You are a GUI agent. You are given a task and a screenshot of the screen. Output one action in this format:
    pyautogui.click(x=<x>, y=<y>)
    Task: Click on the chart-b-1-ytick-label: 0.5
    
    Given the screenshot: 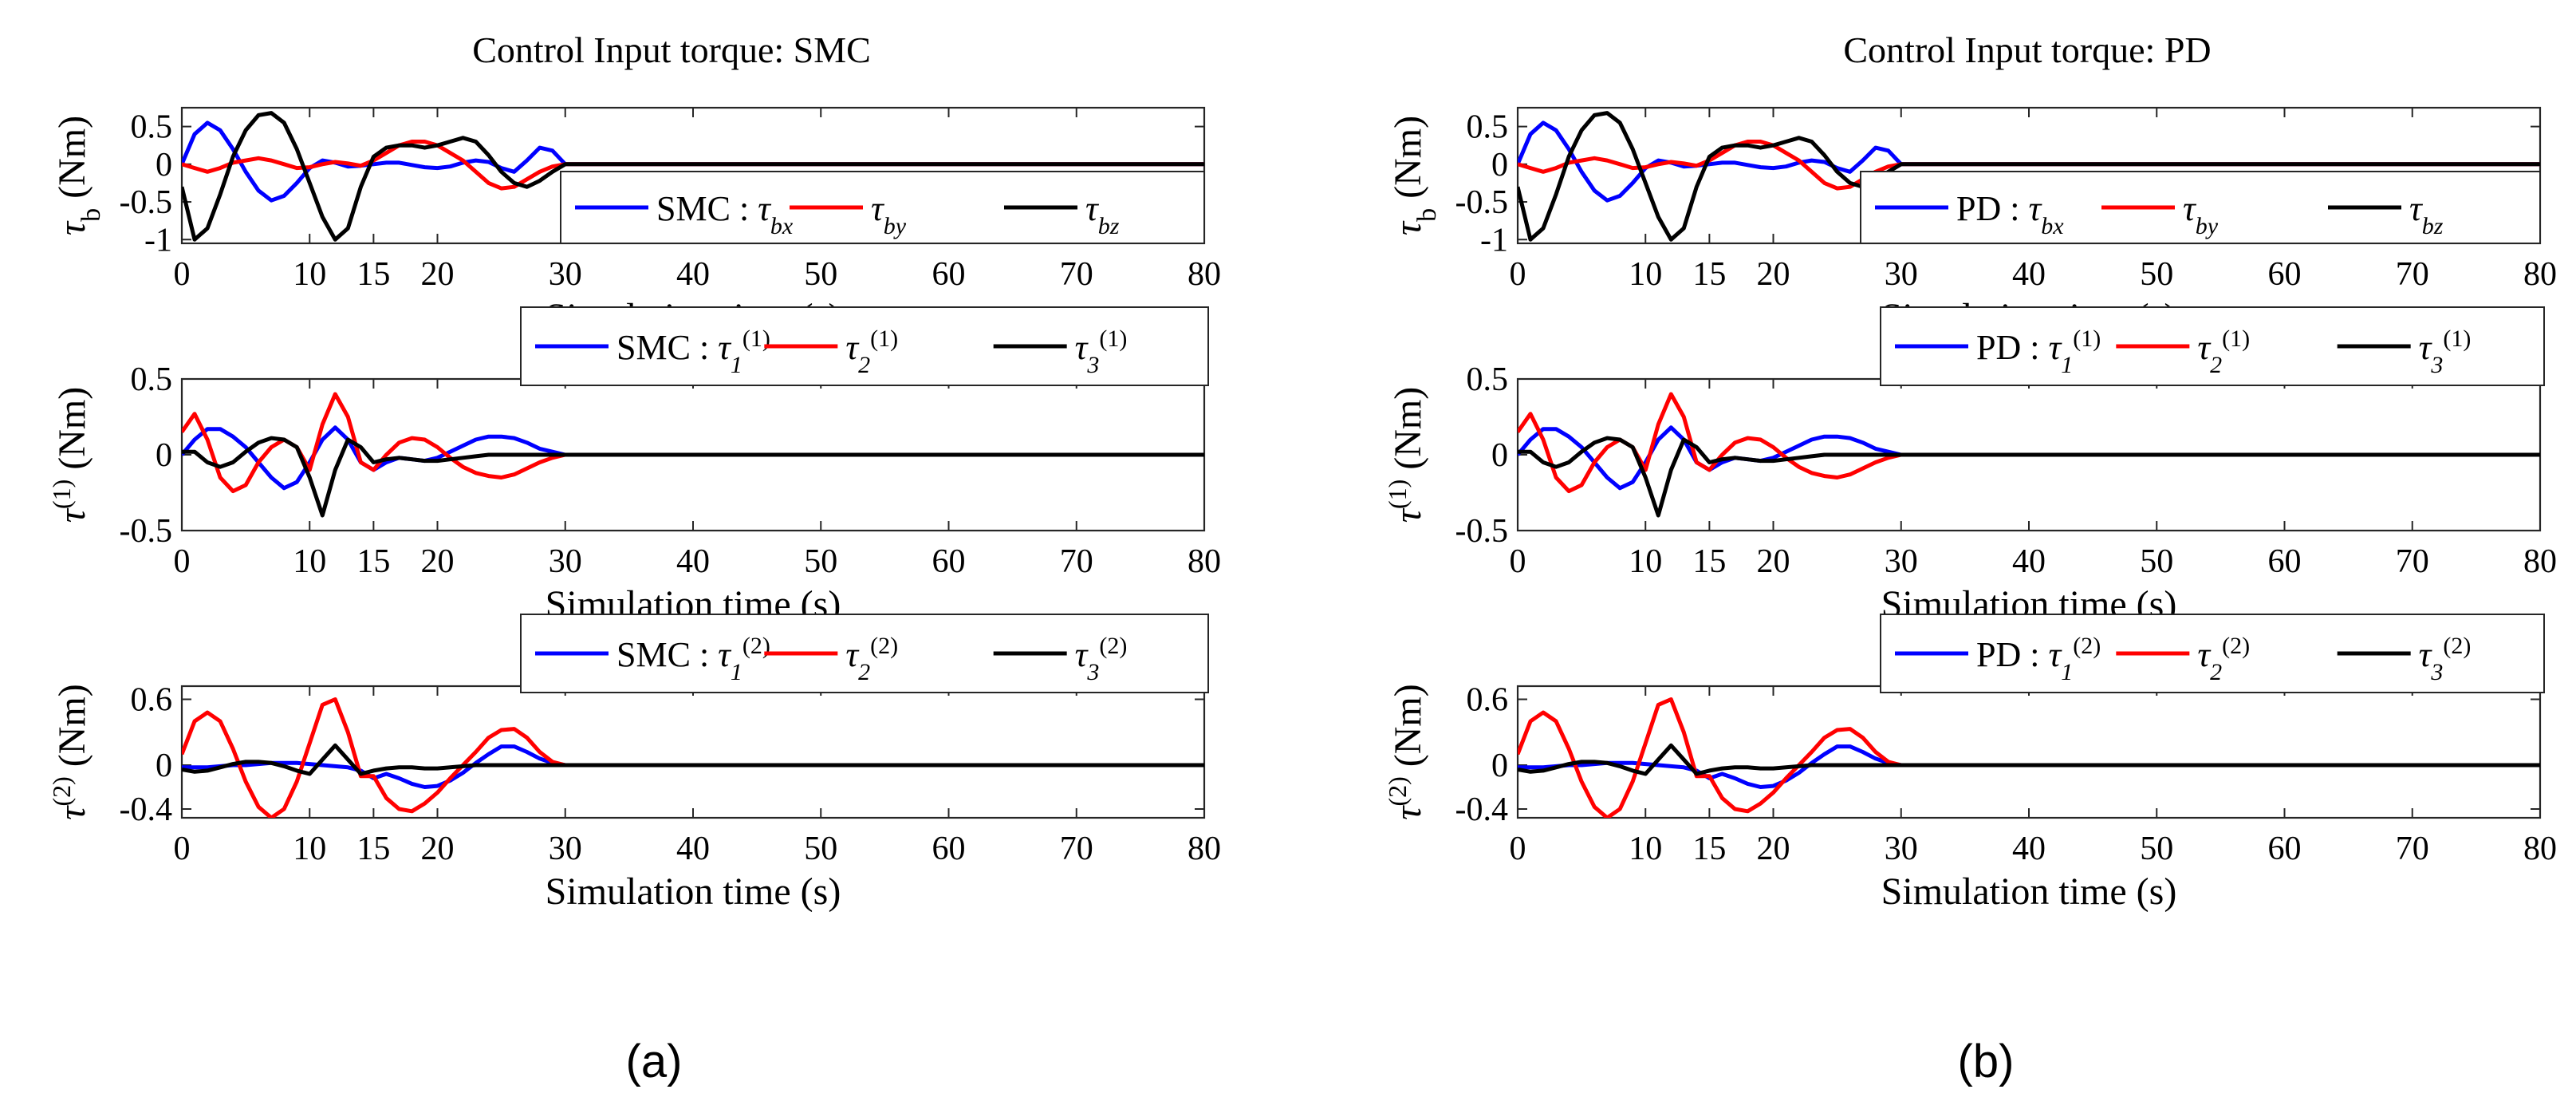 What is the action you would take?
    pyautogui.click(x=1488, y=127)
    